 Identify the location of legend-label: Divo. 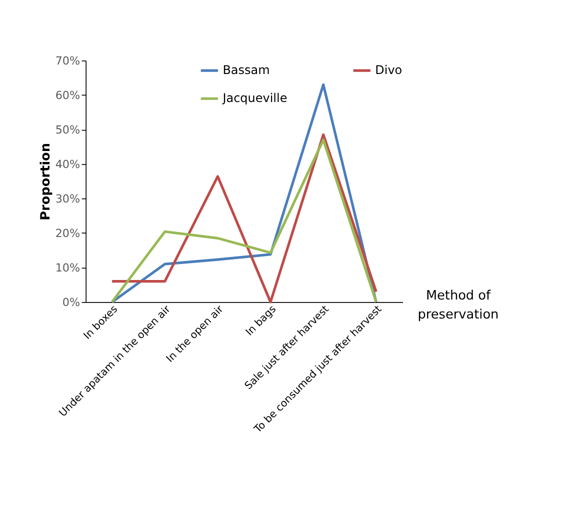
(388, 69).